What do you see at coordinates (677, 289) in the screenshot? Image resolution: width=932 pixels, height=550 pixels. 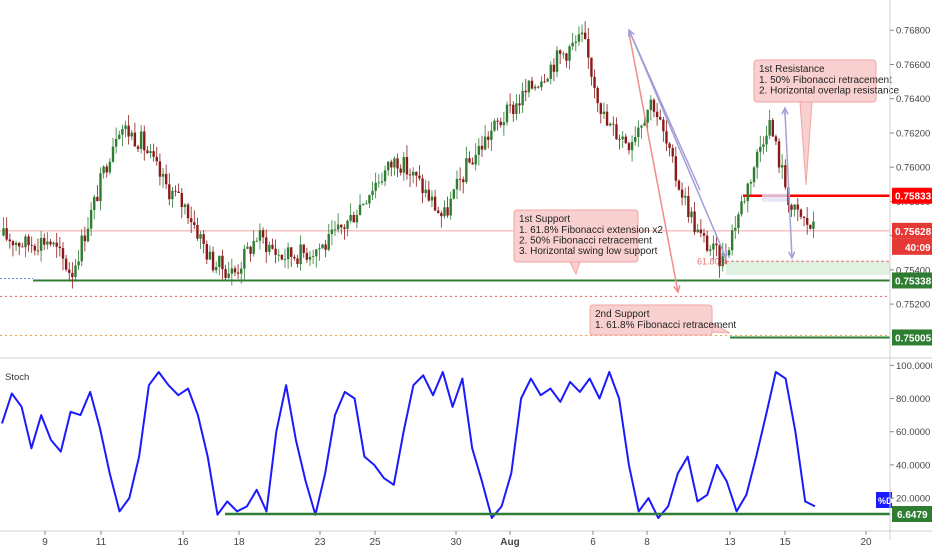 I see `arrow-extension-target-head` at bounding box center [677, 289].